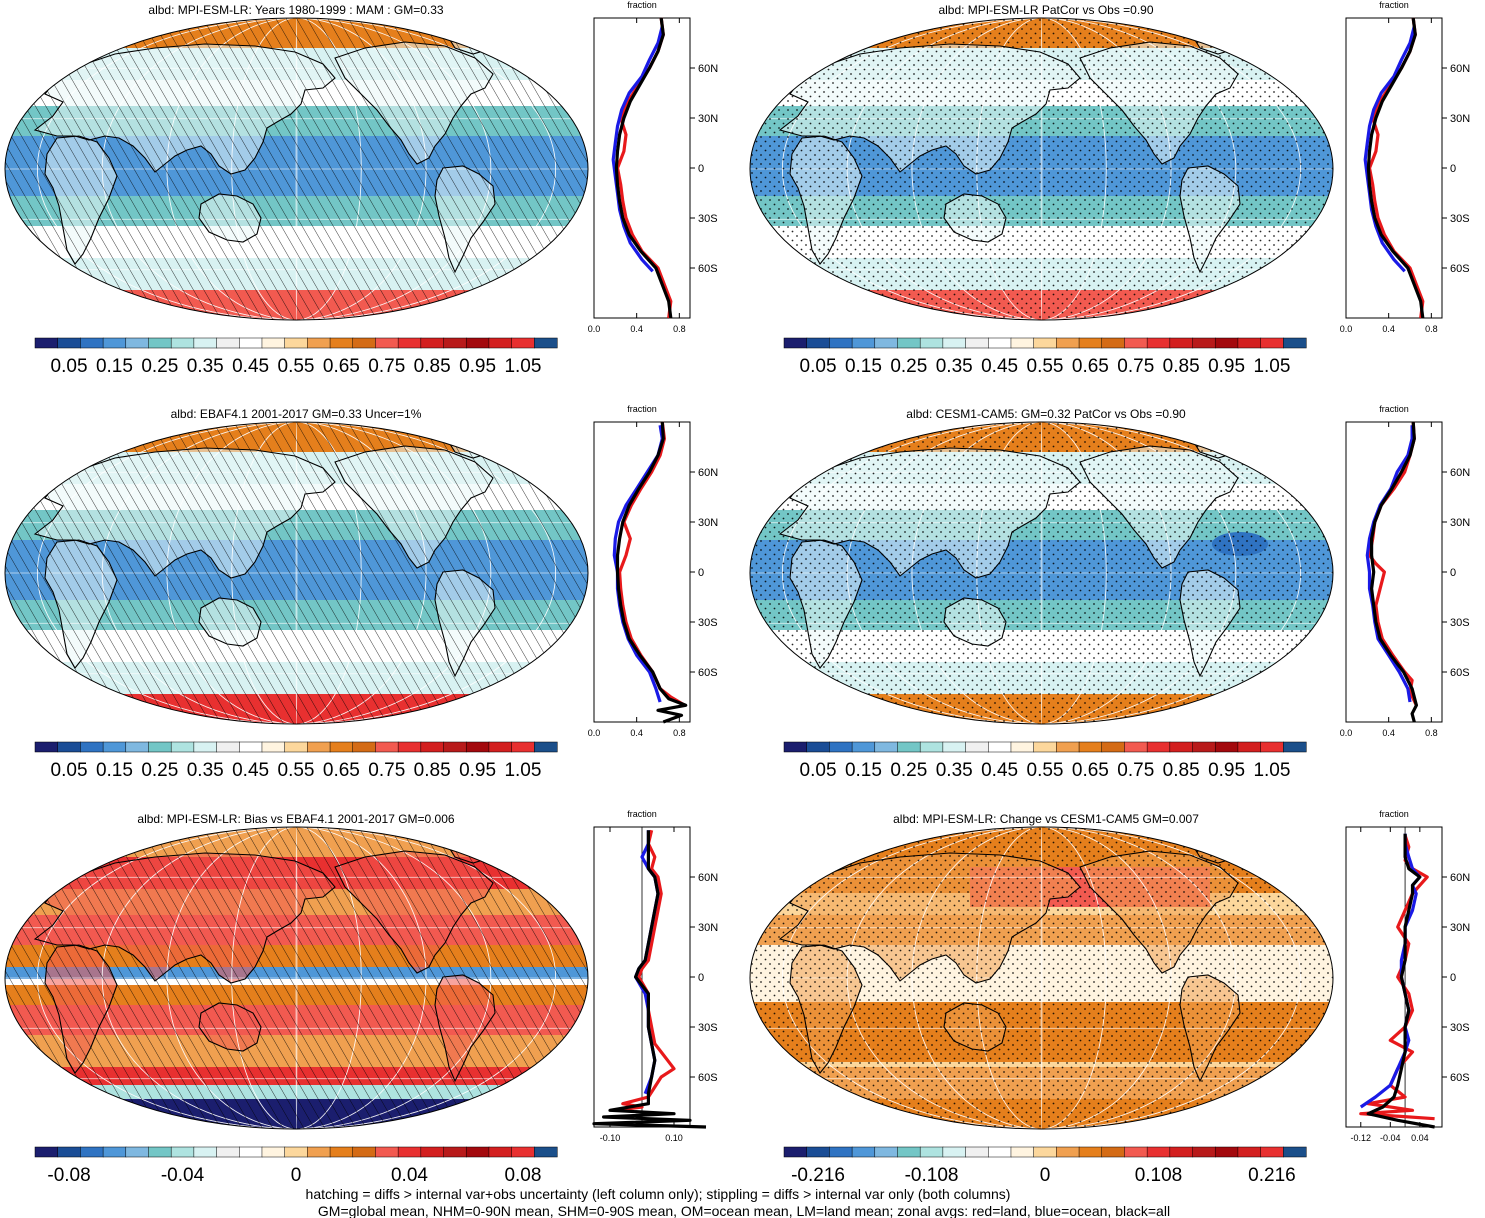  Describe the element at coordinates (708, 219) in the screenshot. I see `lat-label: 30S` at that location.